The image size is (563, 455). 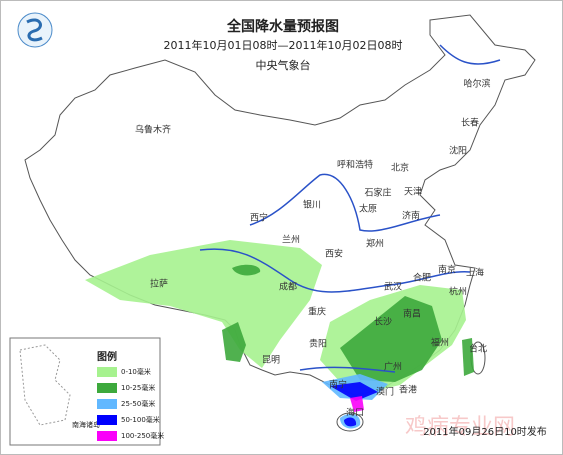 What do you see at coordinates (334, 254) in the screenshot?
I see `city-label: 西安` at bounding box center [334, 254].